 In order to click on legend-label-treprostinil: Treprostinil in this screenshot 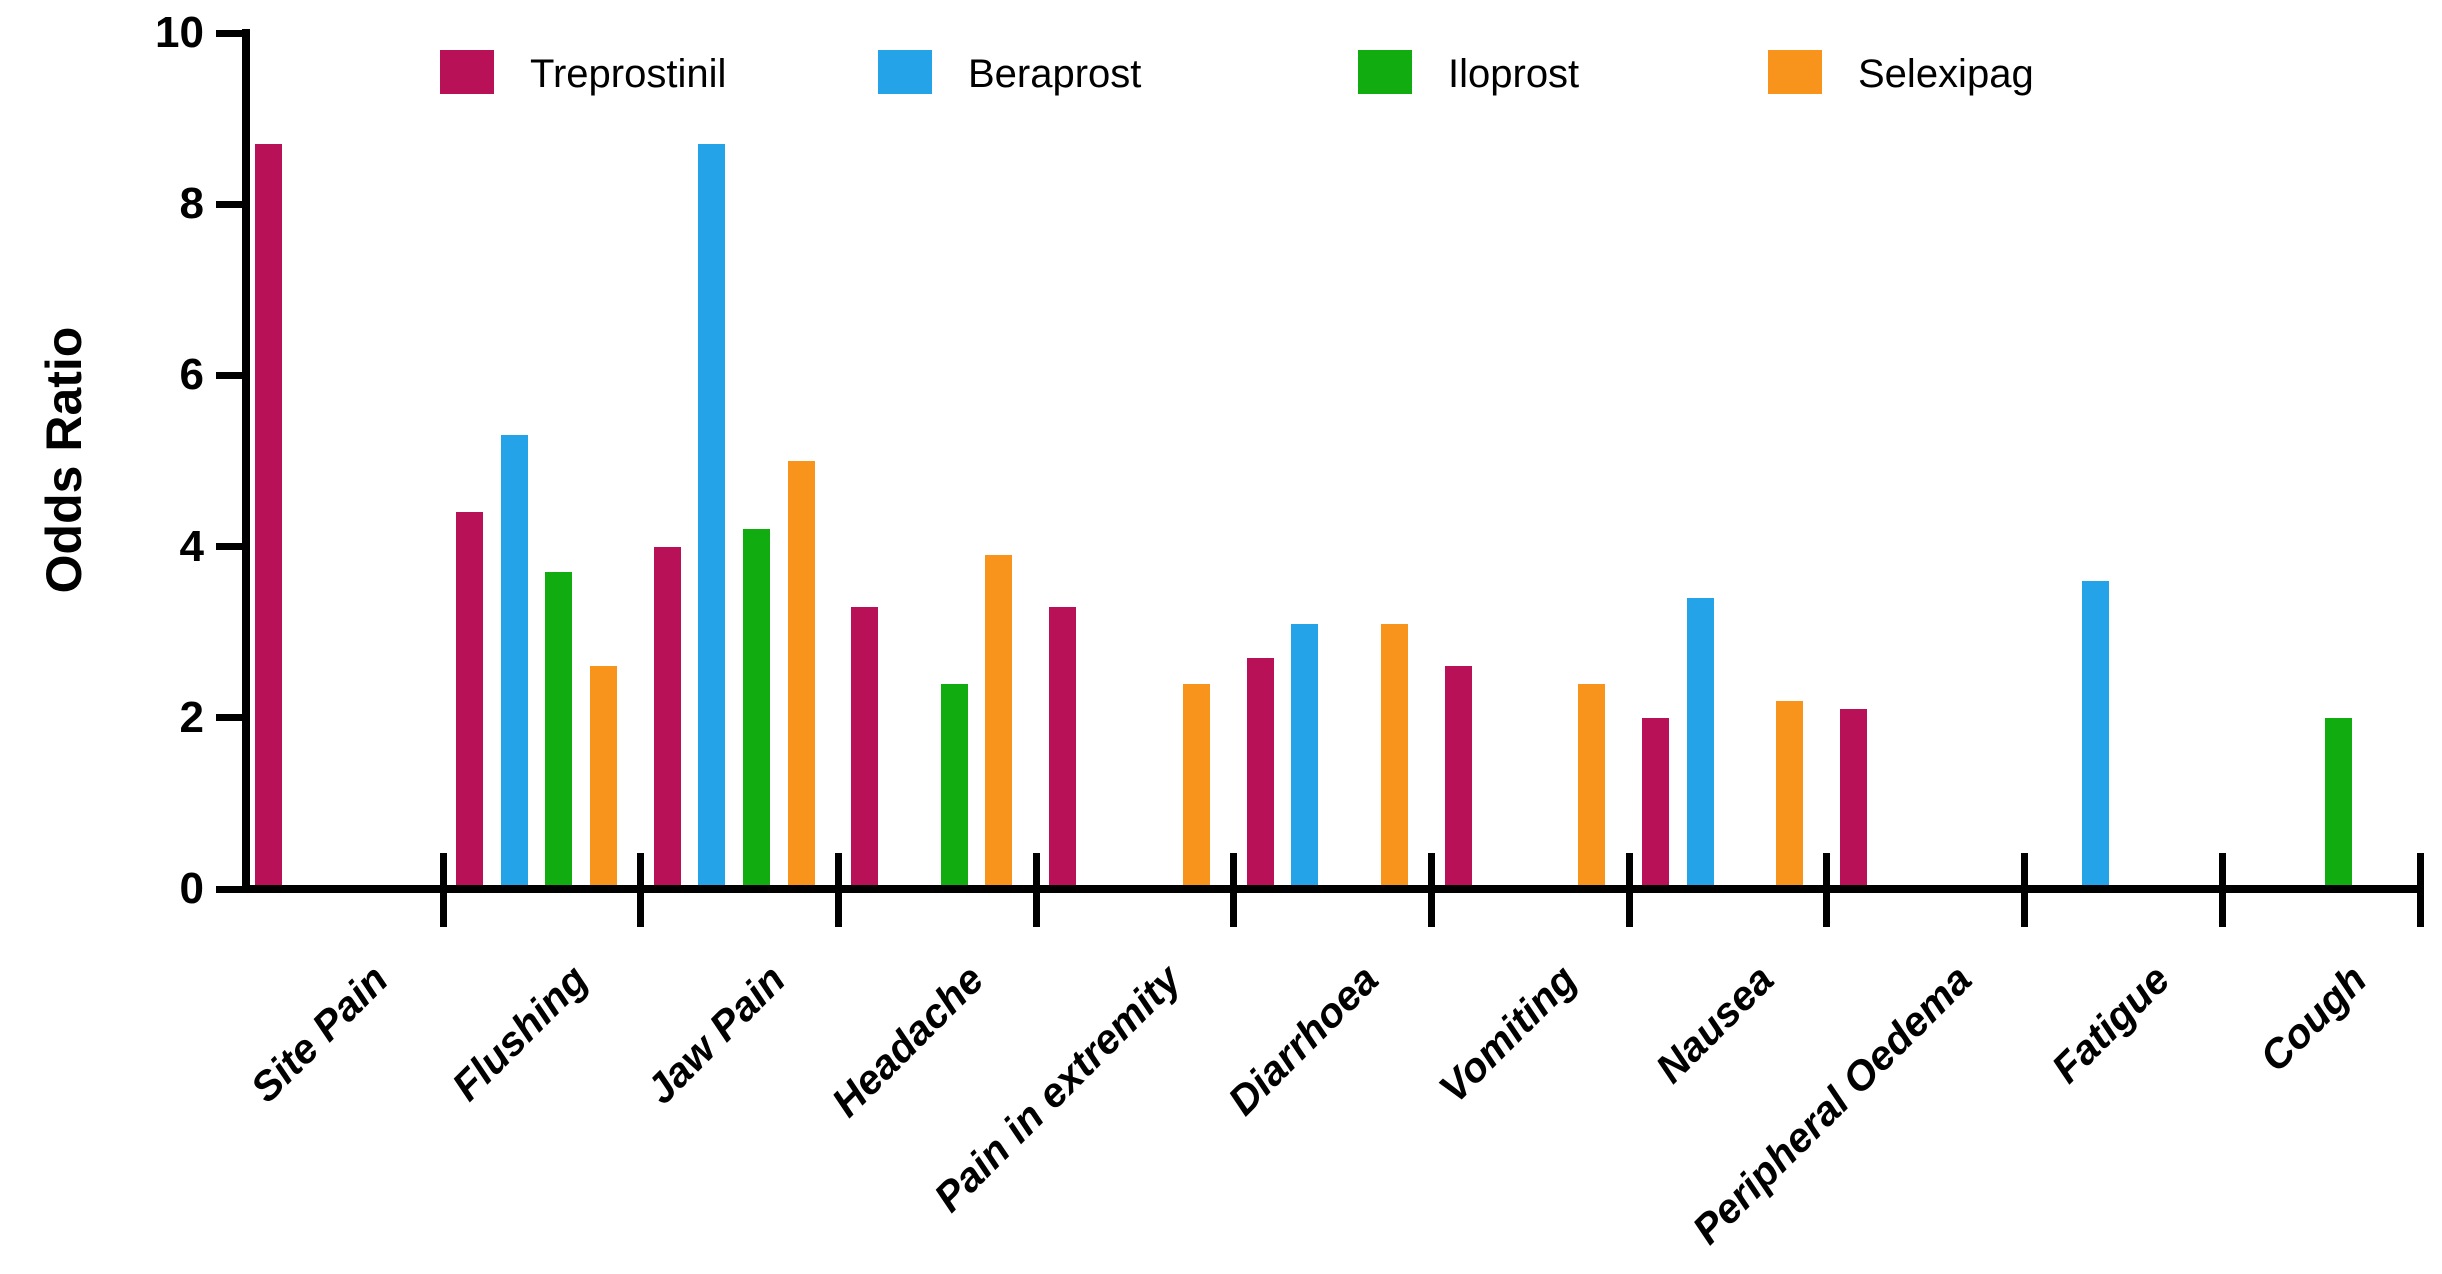, I will do `click(628, 74)`.